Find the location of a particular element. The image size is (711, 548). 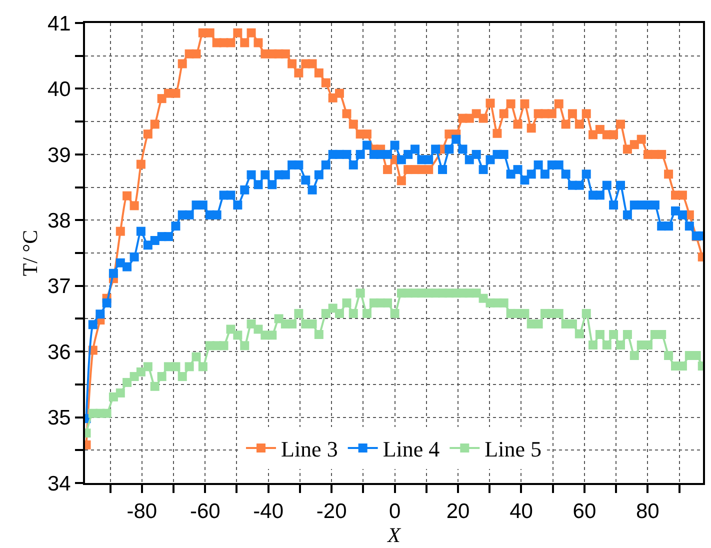

x-tick-label: 80 is located at coordinates (648, 512).